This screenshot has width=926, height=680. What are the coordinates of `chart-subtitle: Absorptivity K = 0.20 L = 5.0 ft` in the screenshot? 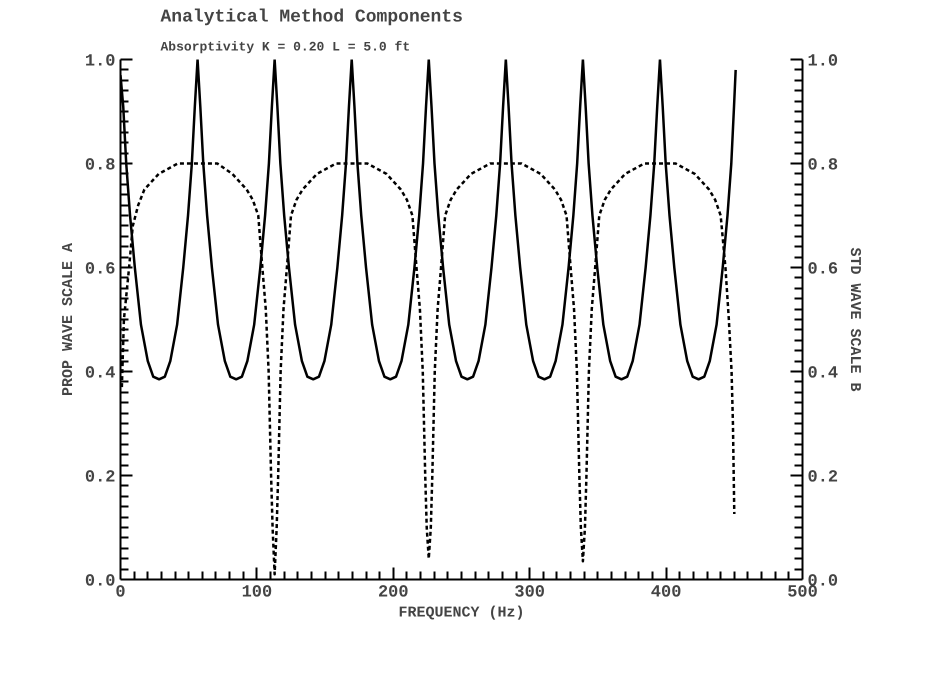 It's located at (285, 47).